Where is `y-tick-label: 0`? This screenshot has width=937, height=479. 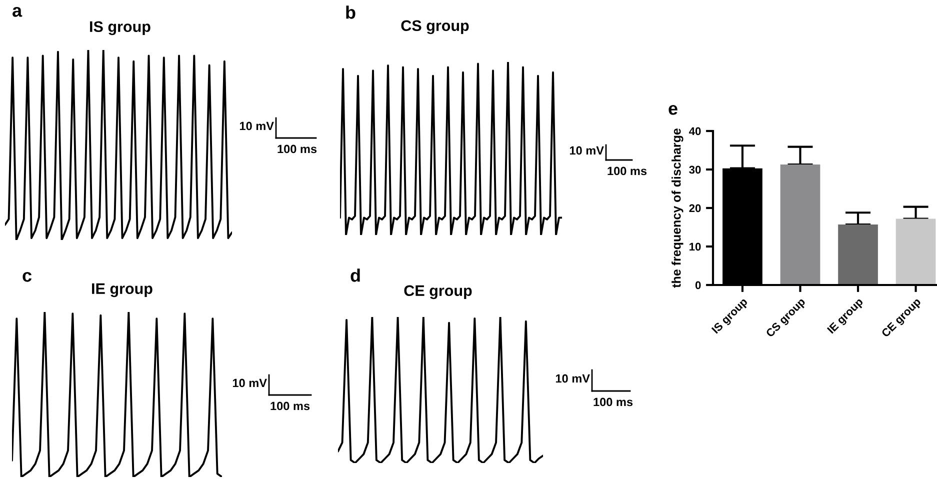
y-tick-label: 0 is located at coordinates (698, 285).